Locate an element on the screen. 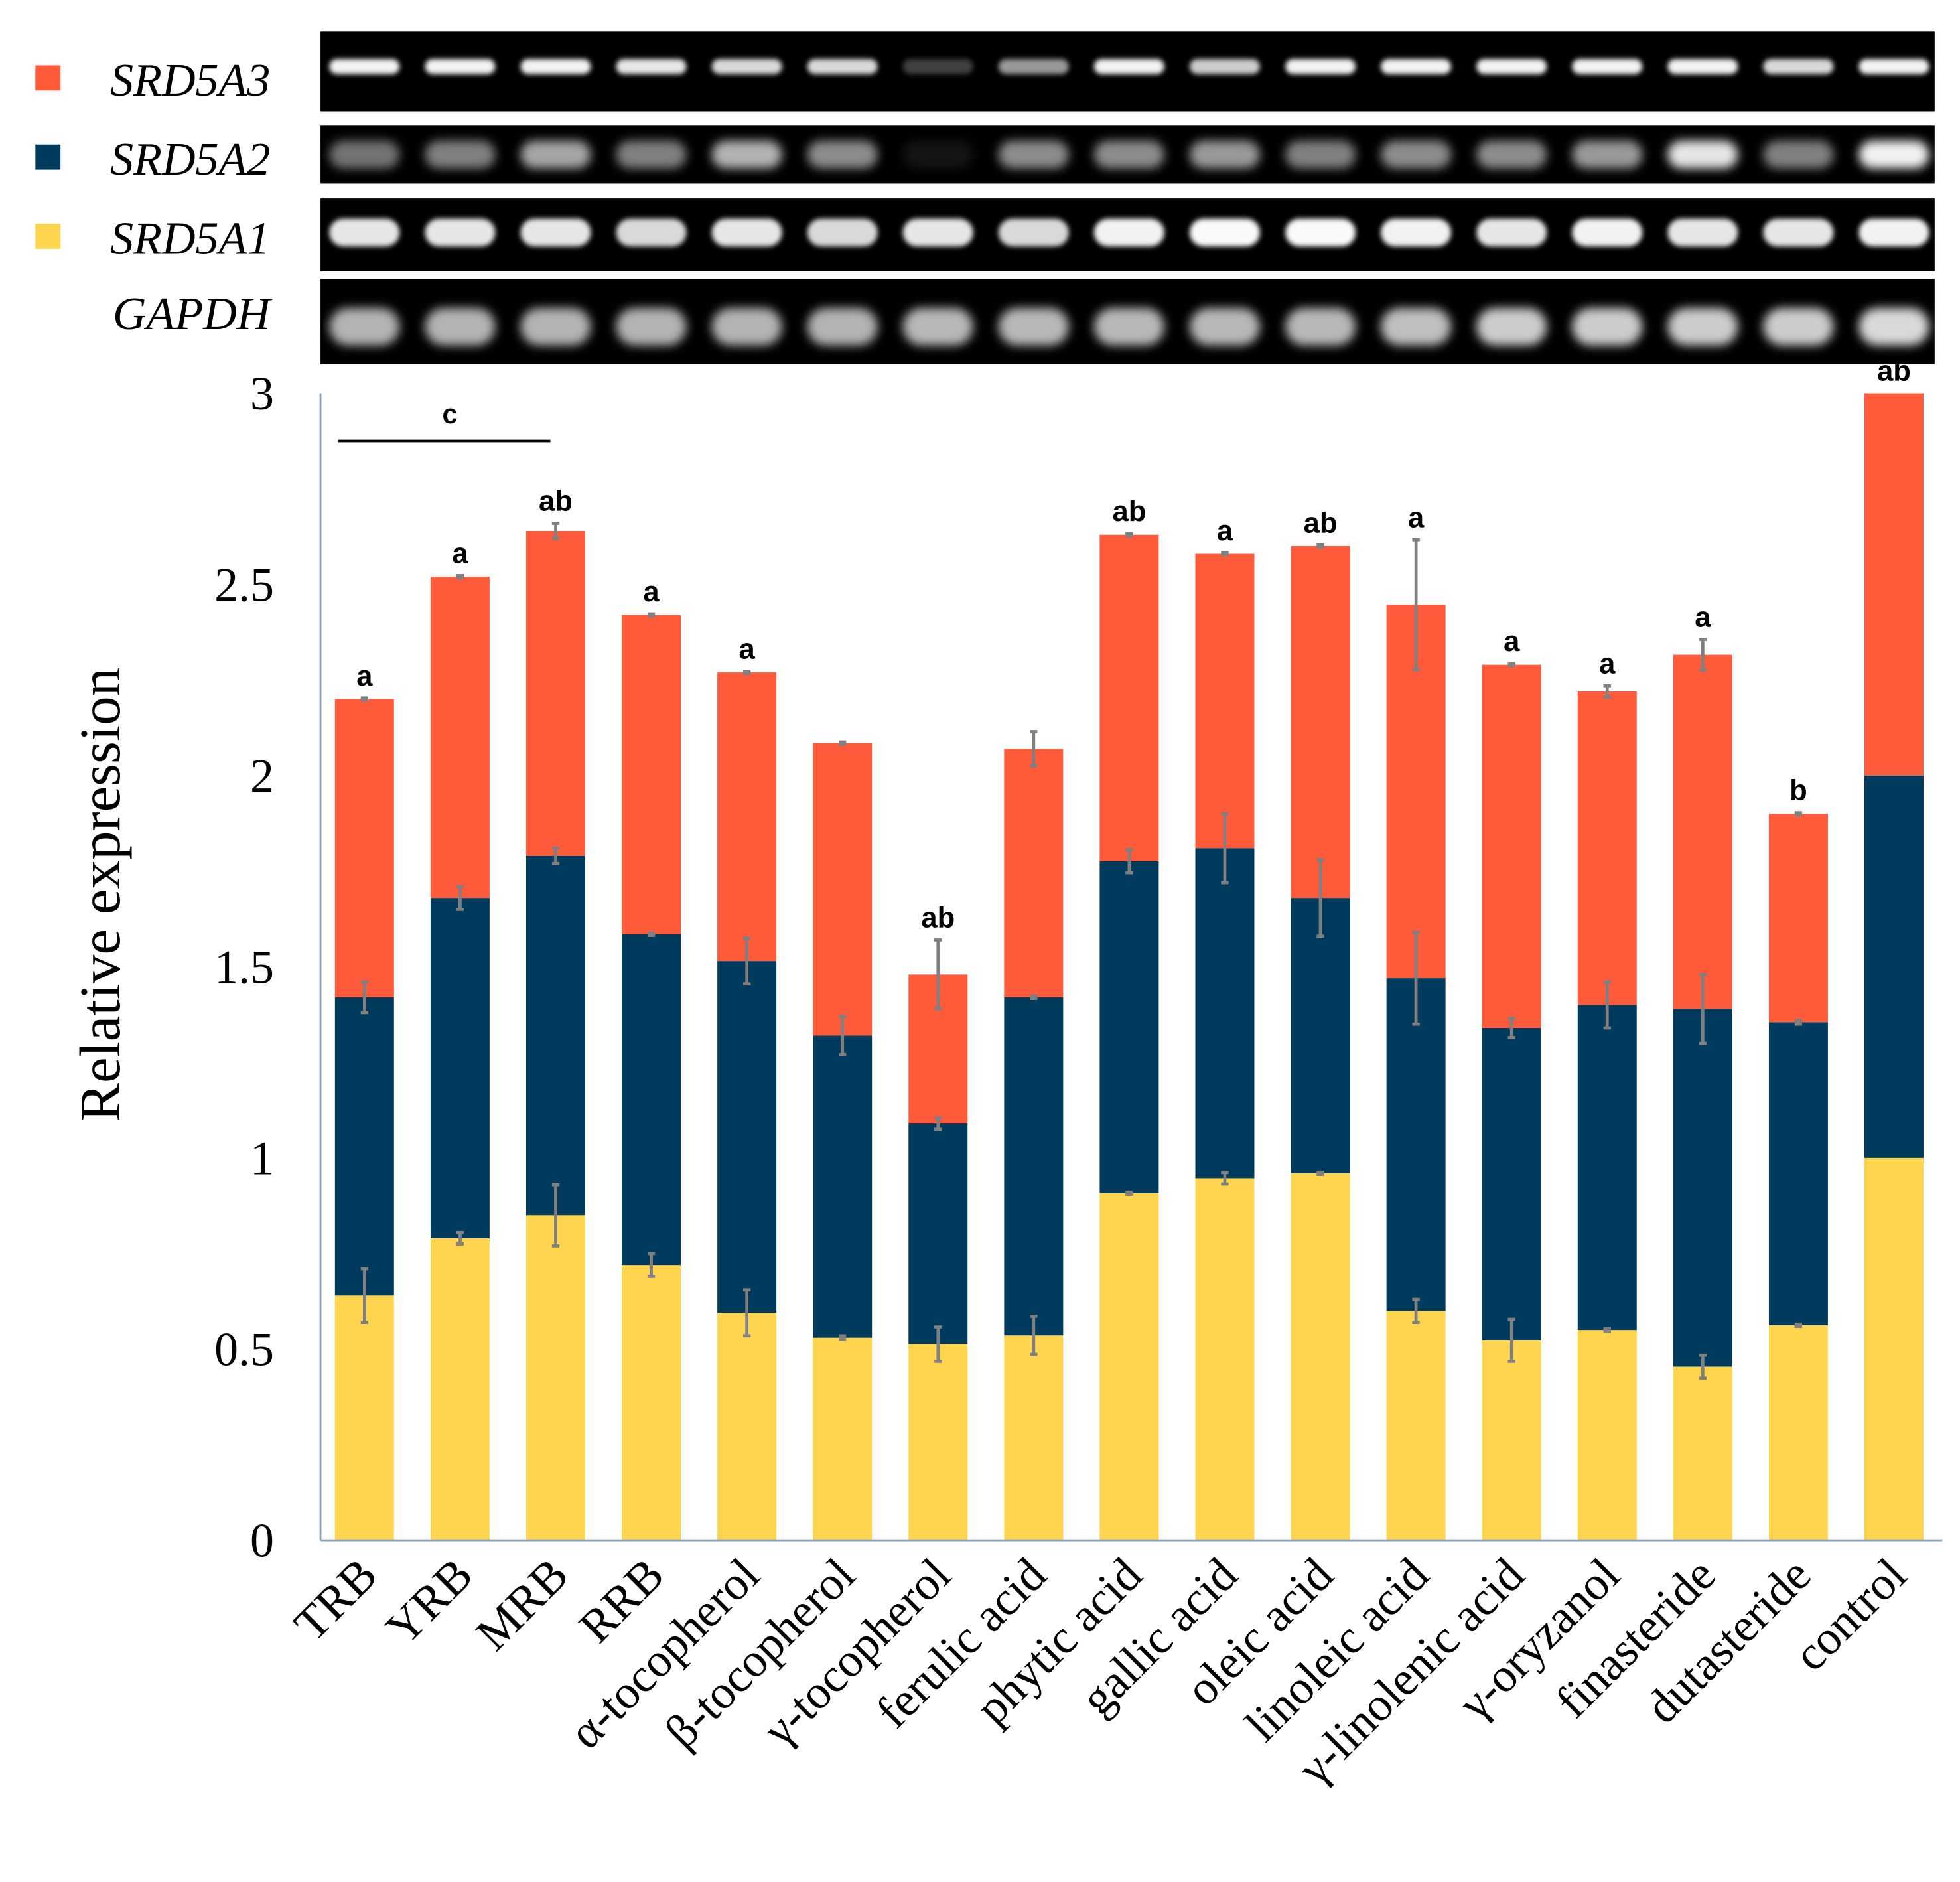  gel-row-a3 is located at coordinates (1127, 71).